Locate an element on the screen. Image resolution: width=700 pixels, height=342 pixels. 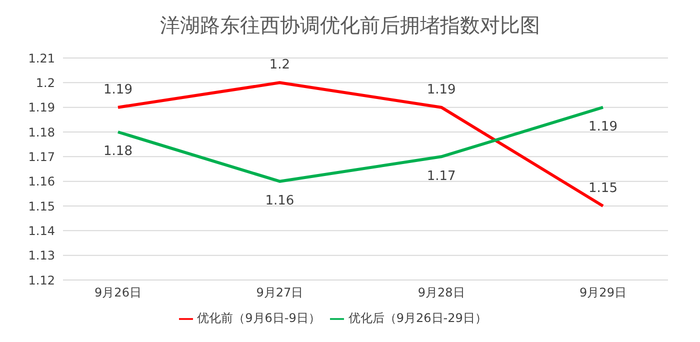
y-tick-label: 1.18 is located at coordinates (41, 132).